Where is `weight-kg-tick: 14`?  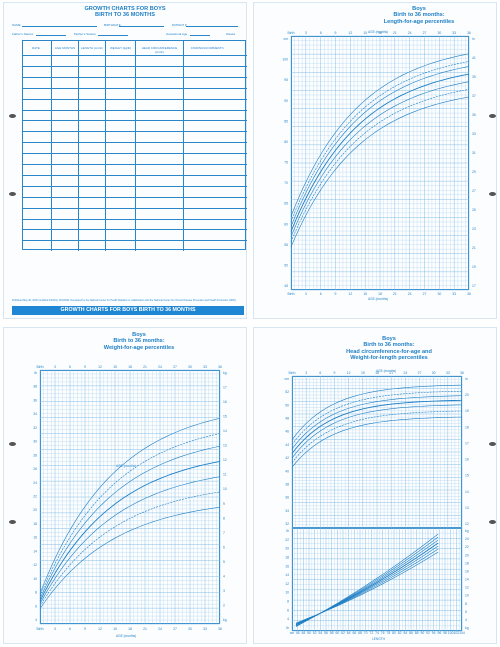
weight-kg-tick: 14 is located at coordinates (225, 431).